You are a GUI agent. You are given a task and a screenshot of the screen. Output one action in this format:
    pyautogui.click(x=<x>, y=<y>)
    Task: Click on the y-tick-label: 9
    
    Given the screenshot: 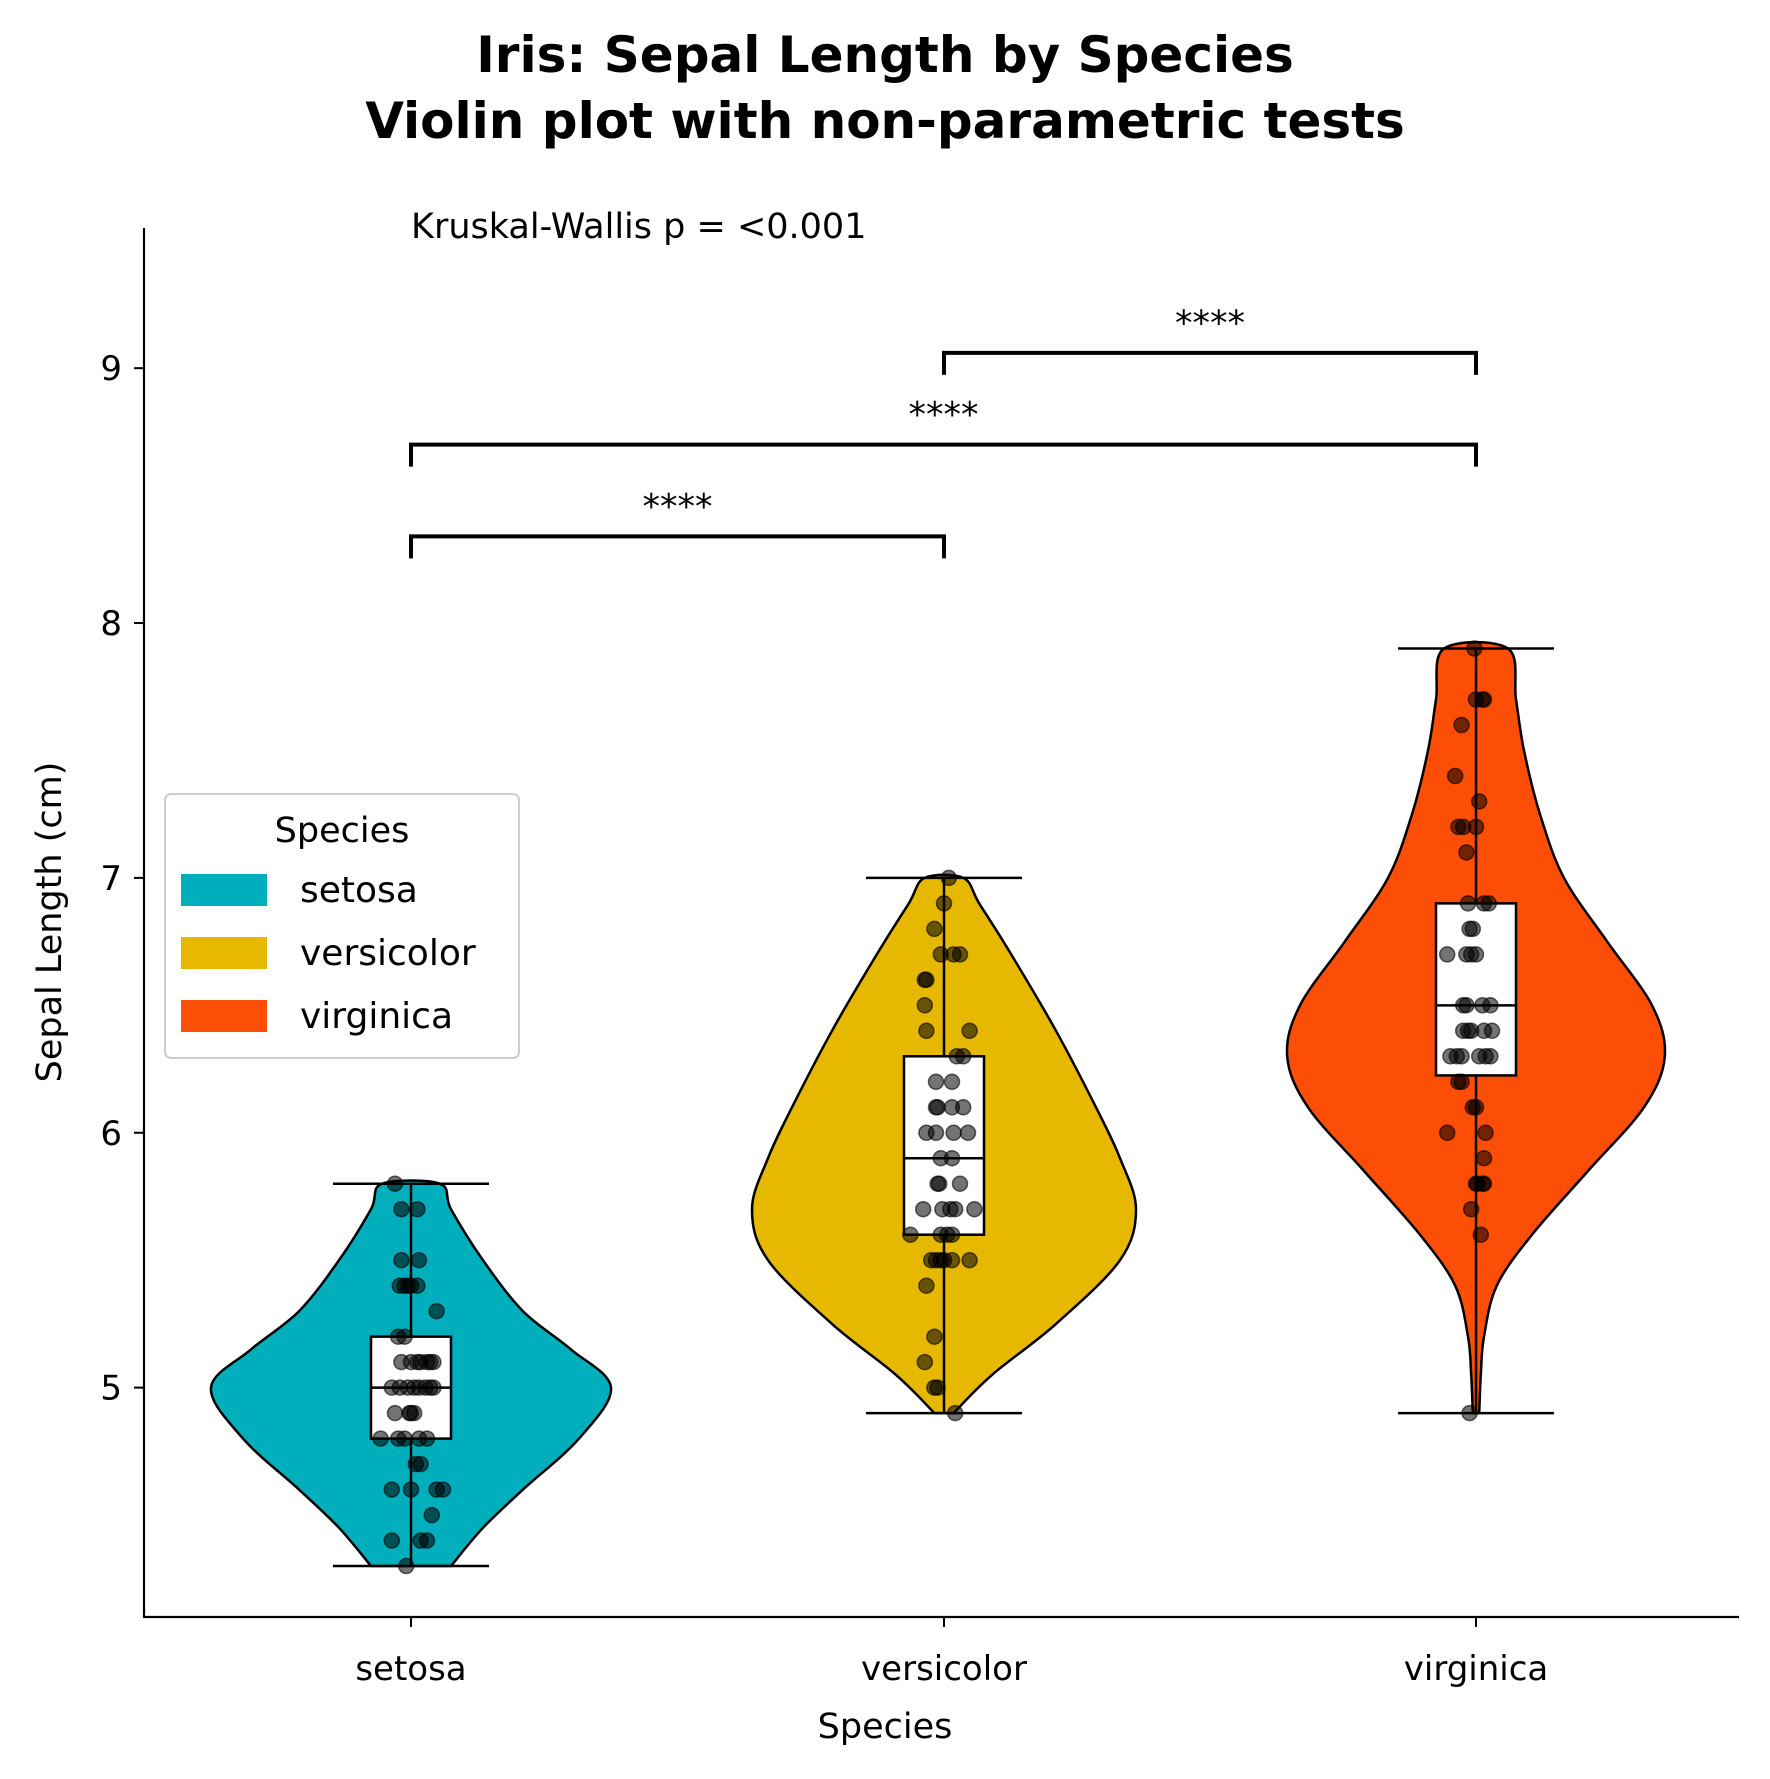 What is the action you would take?
    pyautogui.click(x=111, y=369)
    